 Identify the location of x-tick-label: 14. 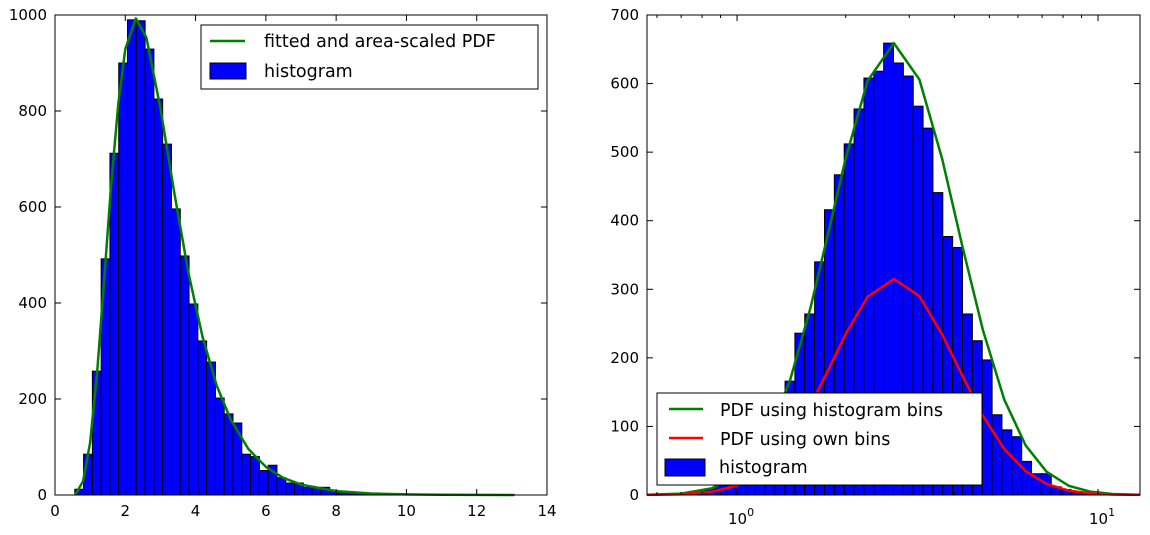
(546, 511).